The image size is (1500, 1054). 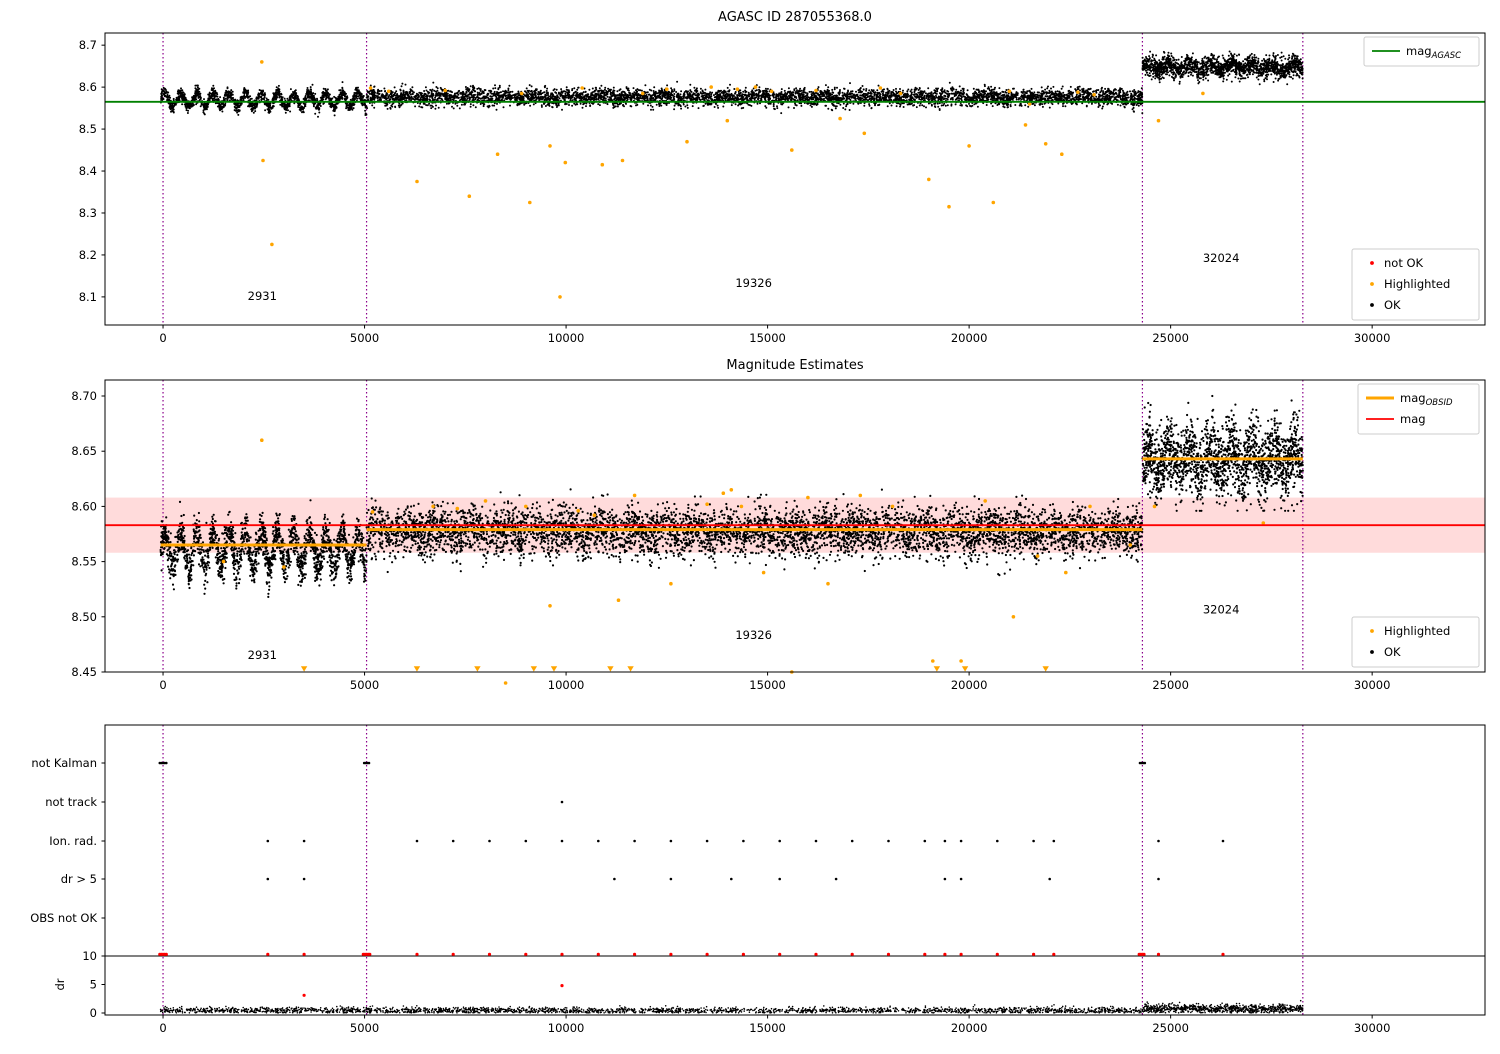 I want to click on legend-markers-1-marker-sample, so click(x=1372, y=263).